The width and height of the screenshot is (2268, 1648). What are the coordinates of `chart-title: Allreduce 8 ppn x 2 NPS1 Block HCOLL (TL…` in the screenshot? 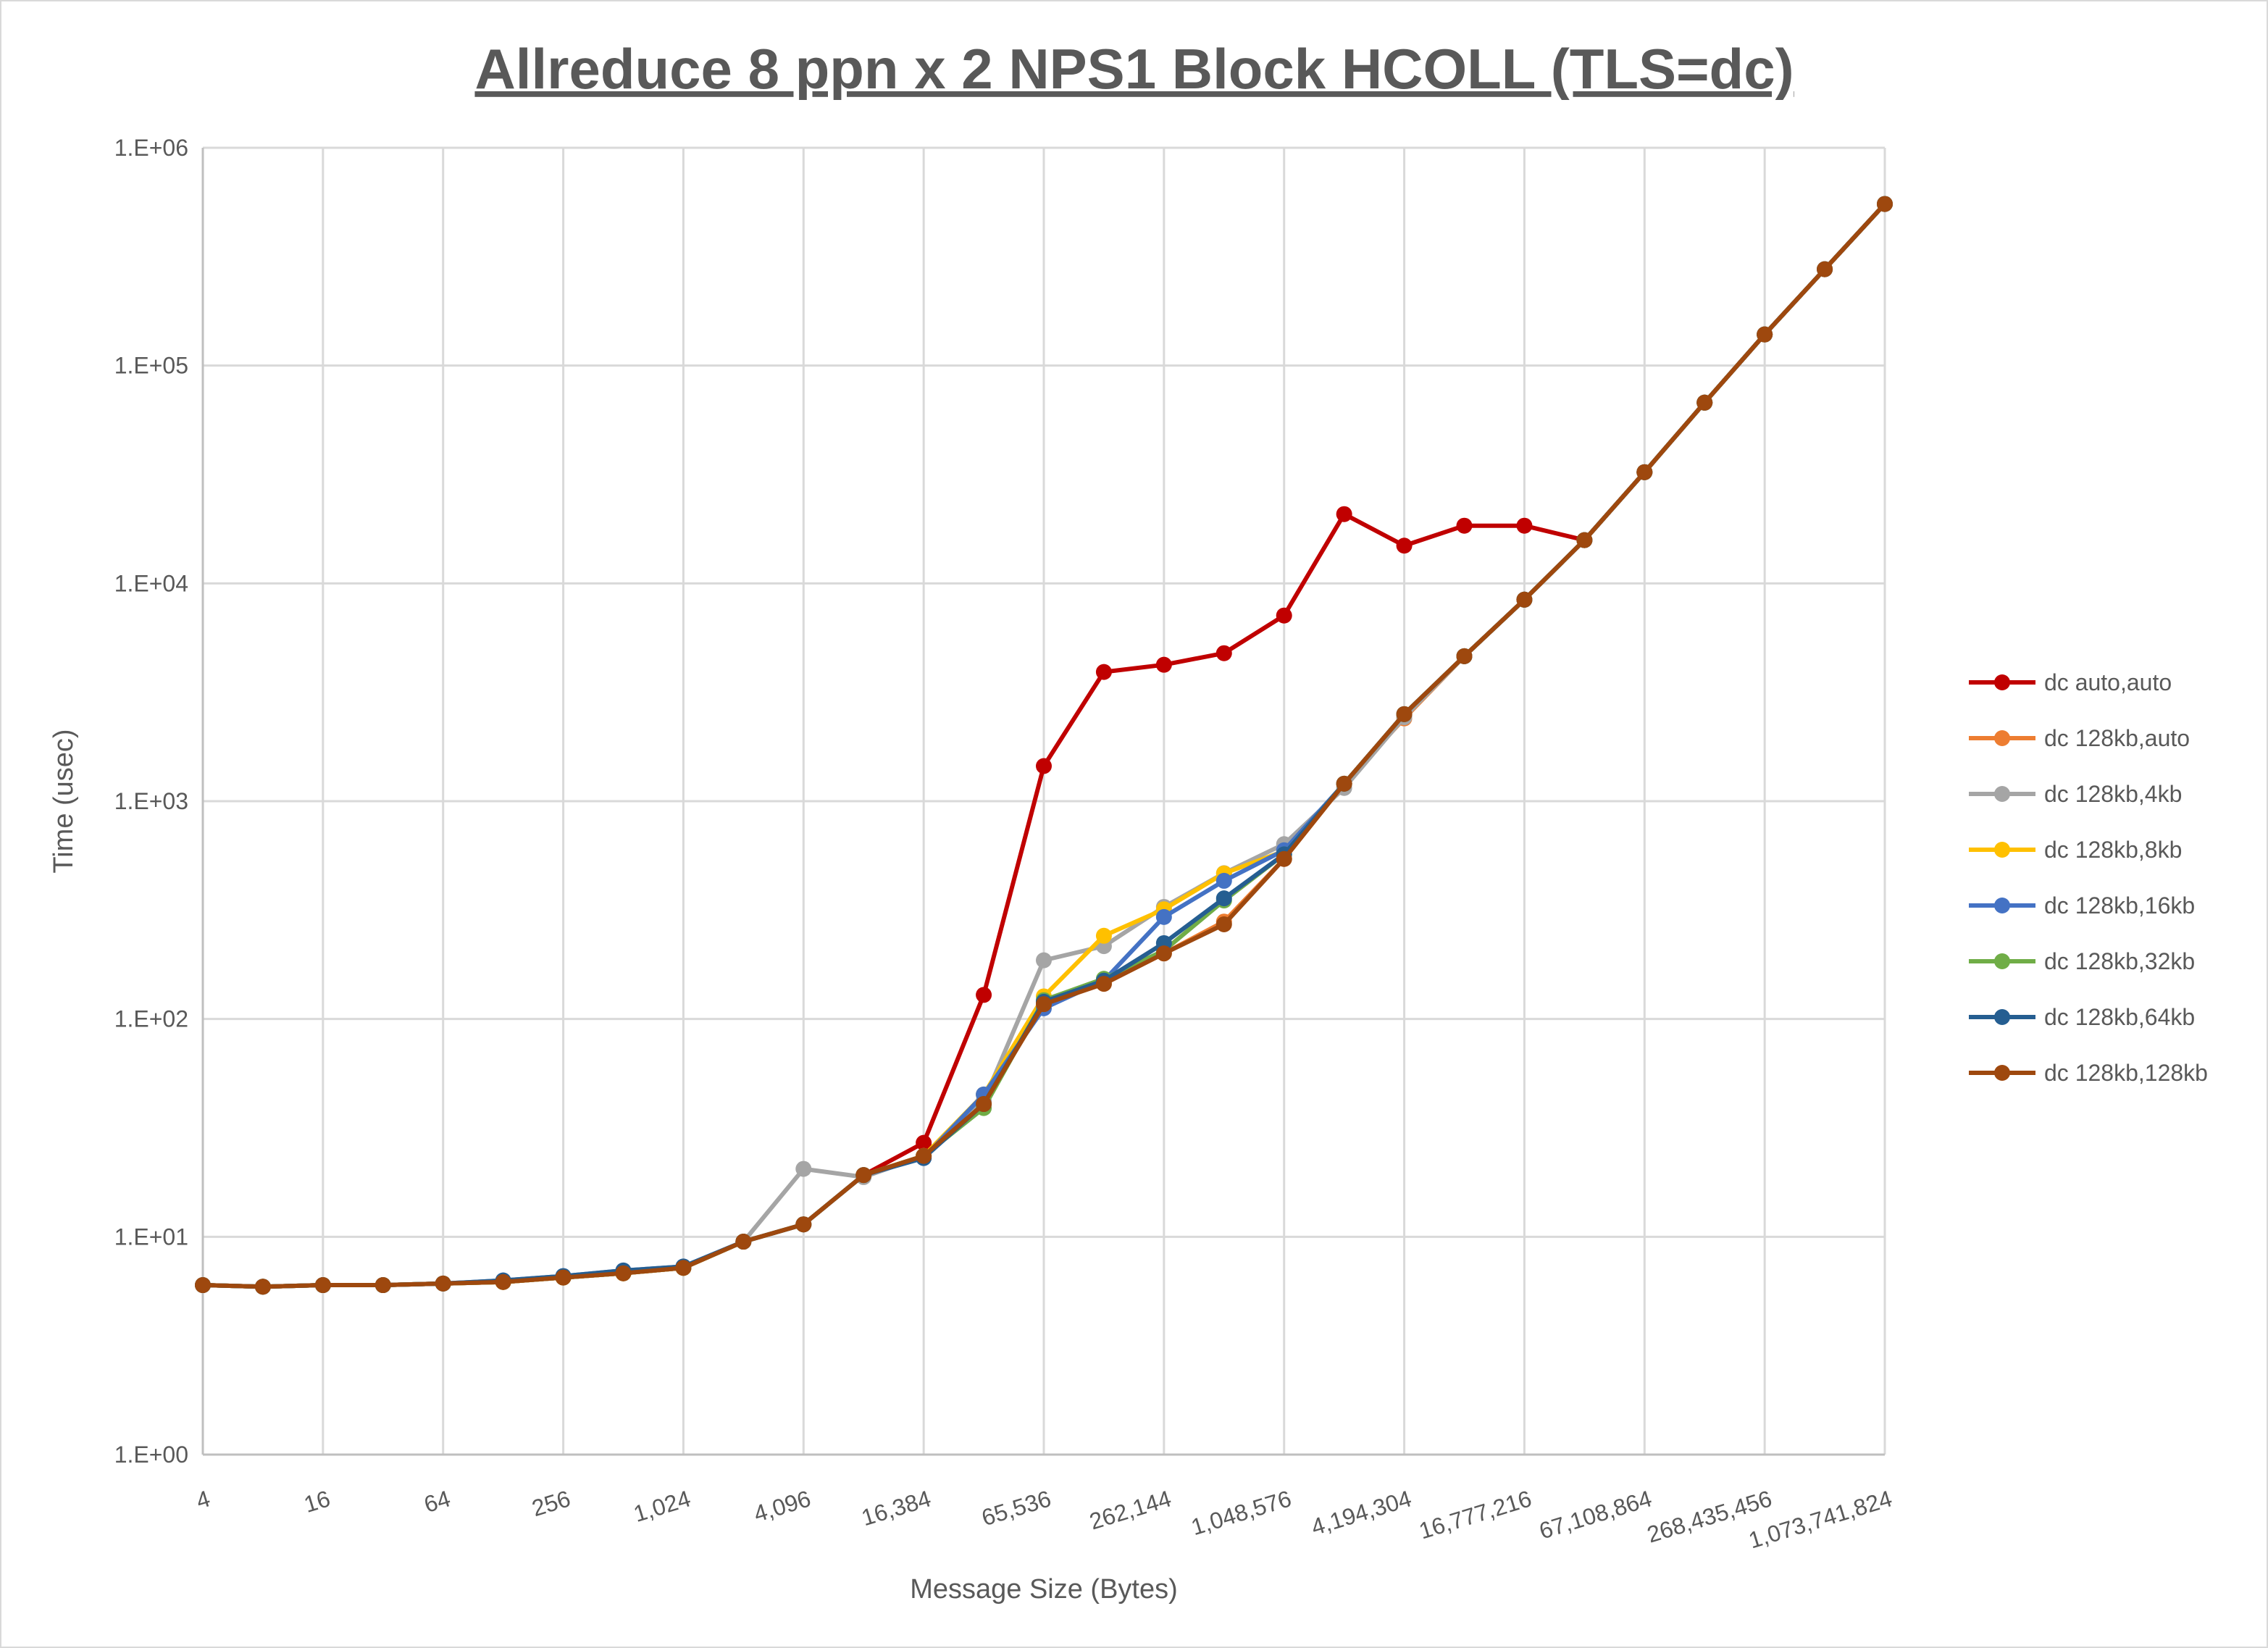 It's located at (1134, 69).